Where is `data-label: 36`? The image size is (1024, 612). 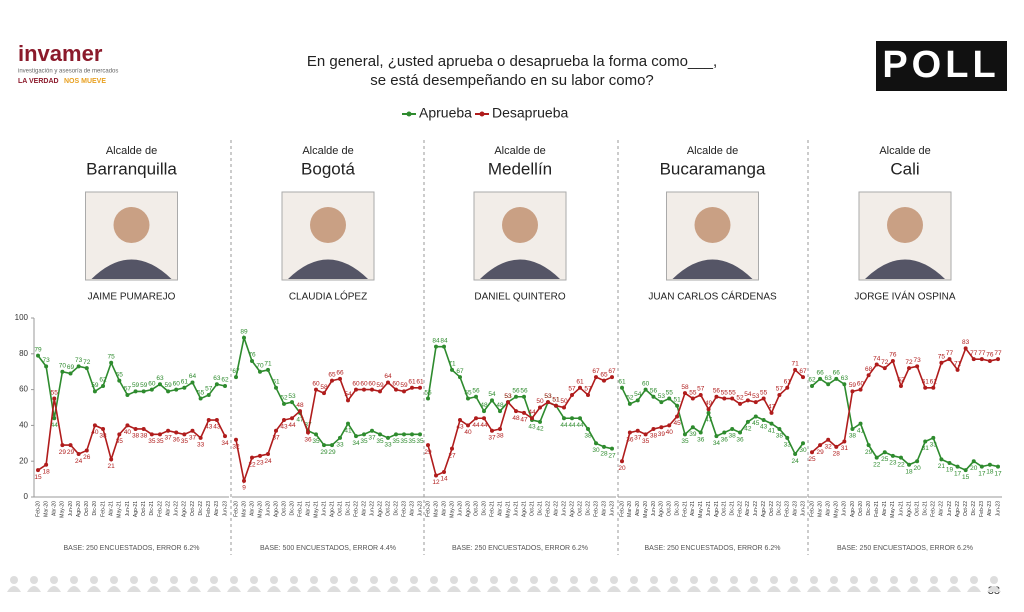 data-label: 36 is located at coordinates (630, 439).